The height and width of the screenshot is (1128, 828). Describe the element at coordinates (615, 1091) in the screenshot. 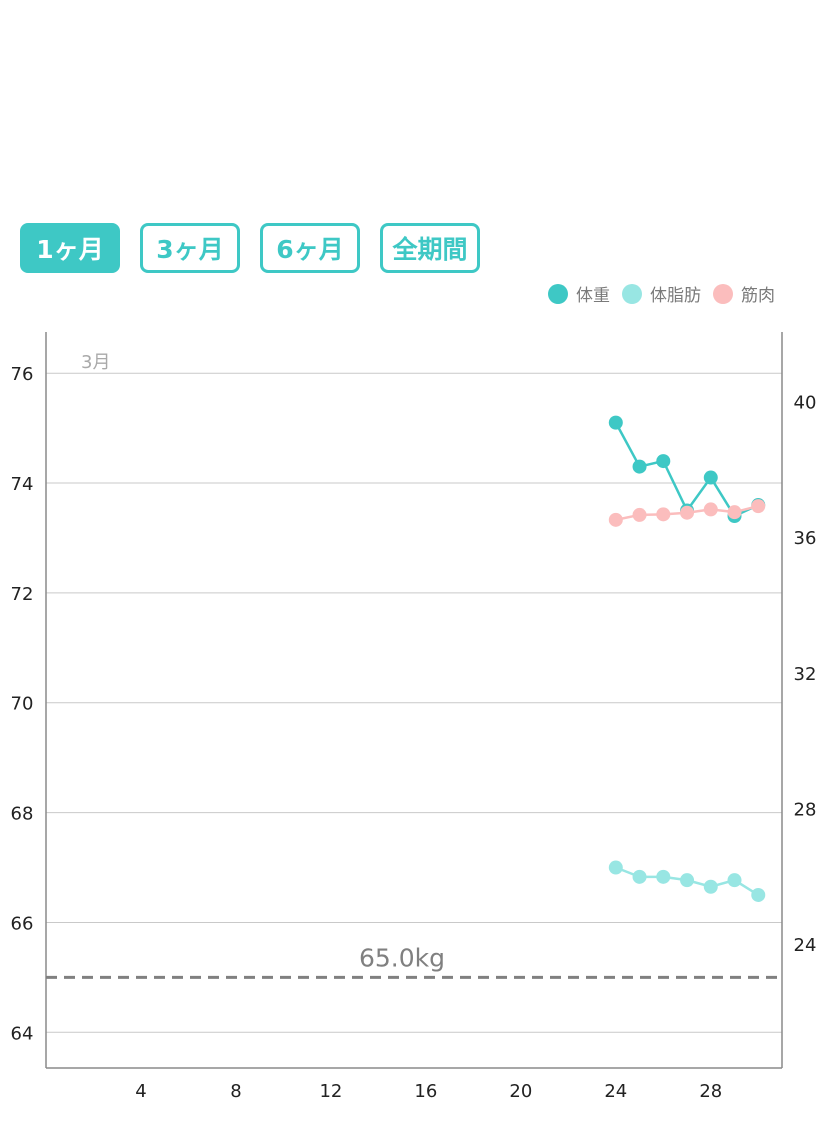

I see `x-tick-label: 24` at that location.